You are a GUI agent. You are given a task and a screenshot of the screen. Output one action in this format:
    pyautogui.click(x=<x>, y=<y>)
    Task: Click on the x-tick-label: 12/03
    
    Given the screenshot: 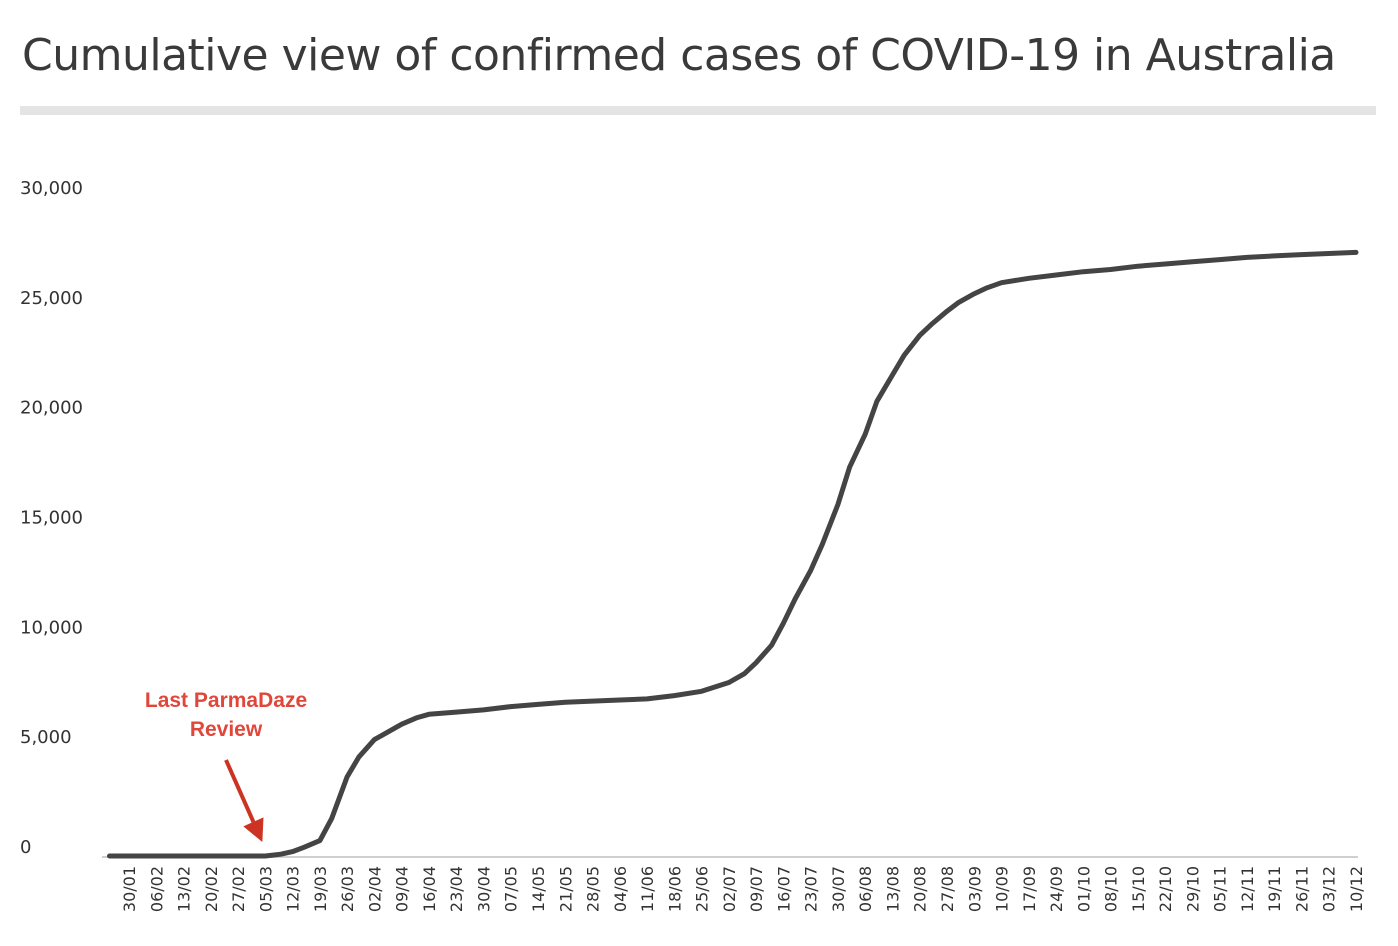 What is the action you would take?
    pyautogui.click(x=293, y=889)
    